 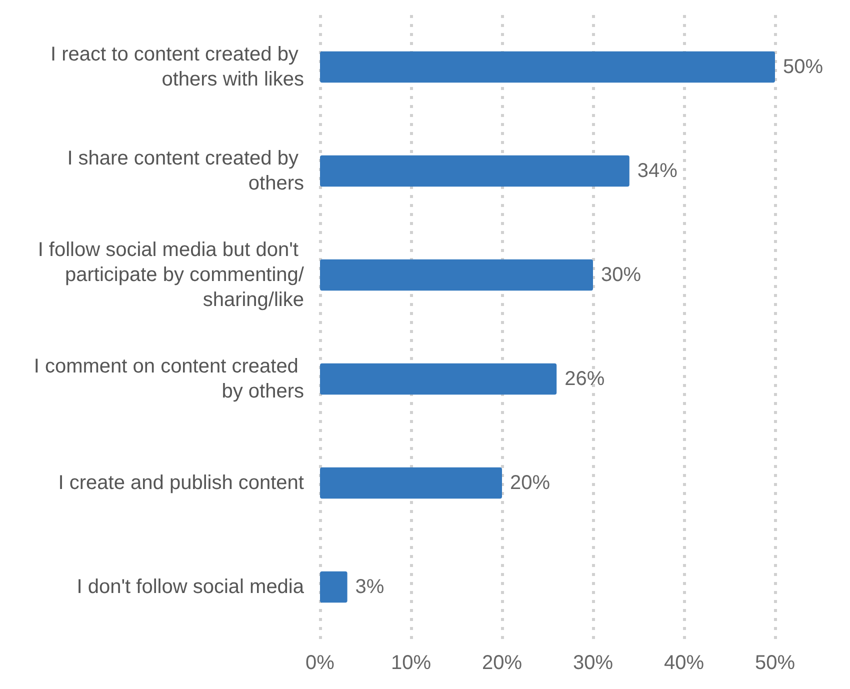 What do you see at coordinates (584, 379) in the screenshot?
I see `data-label: 26%` at bounding box center [584, 379].